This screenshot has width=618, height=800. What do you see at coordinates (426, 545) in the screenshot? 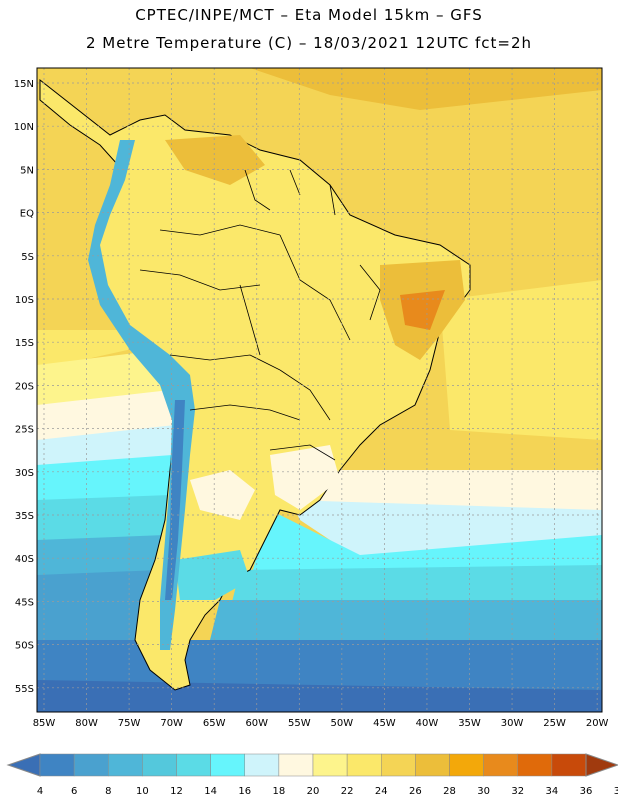
I see `atlantic-band-cyan` at bounding box center [426, 545].